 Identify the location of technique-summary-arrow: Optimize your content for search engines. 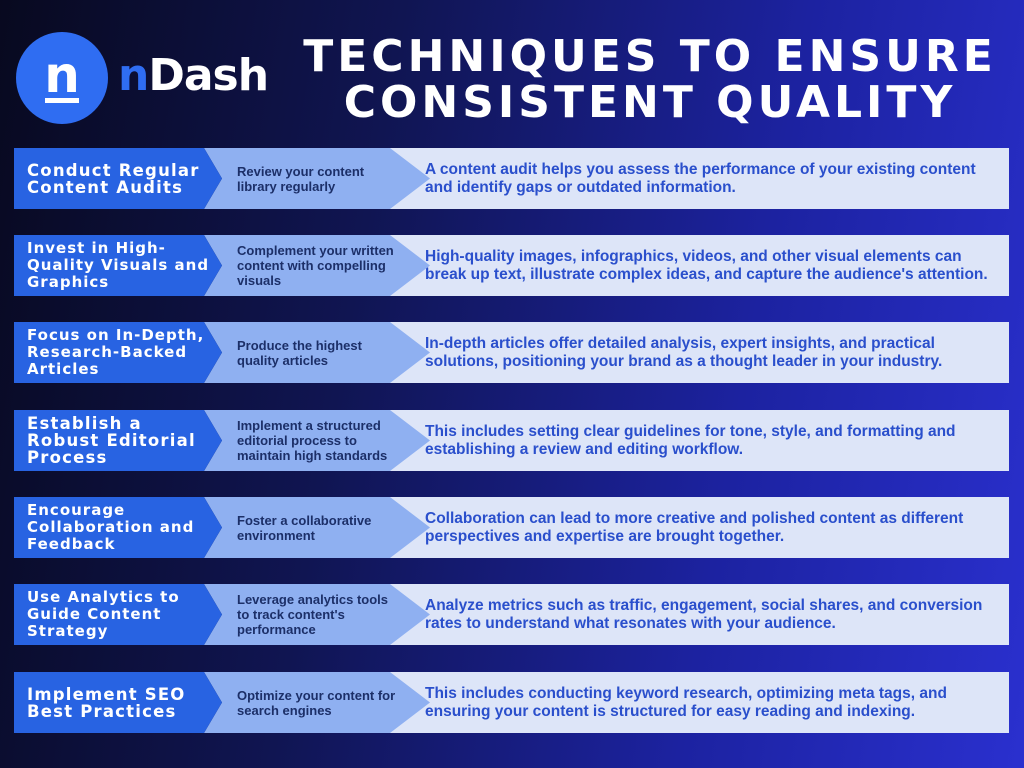
(317, 702).